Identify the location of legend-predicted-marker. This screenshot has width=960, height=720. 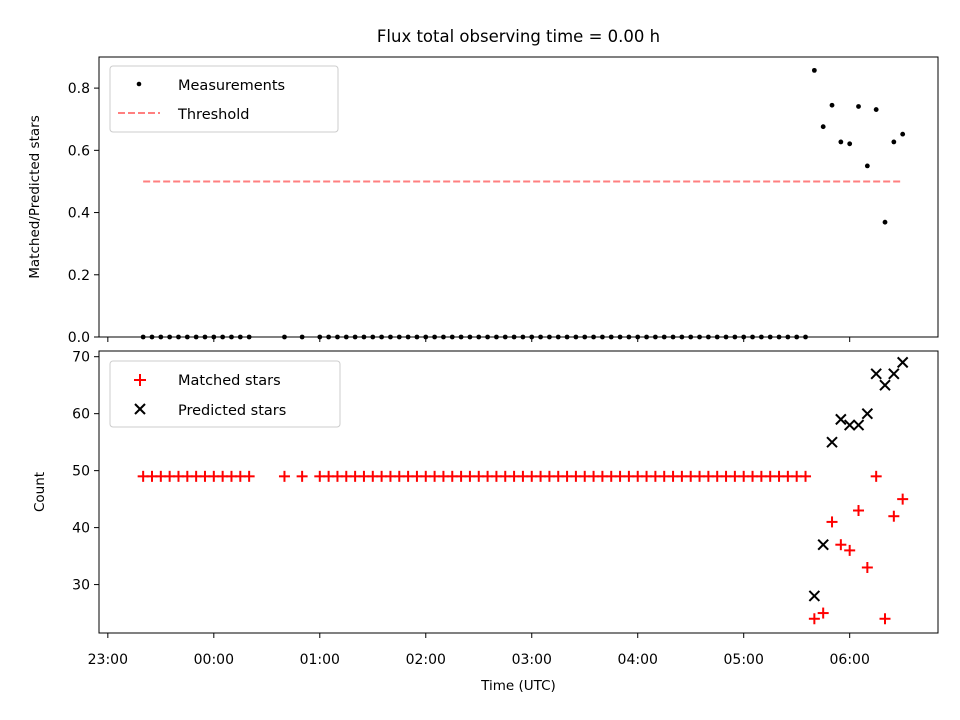
(140, 409).